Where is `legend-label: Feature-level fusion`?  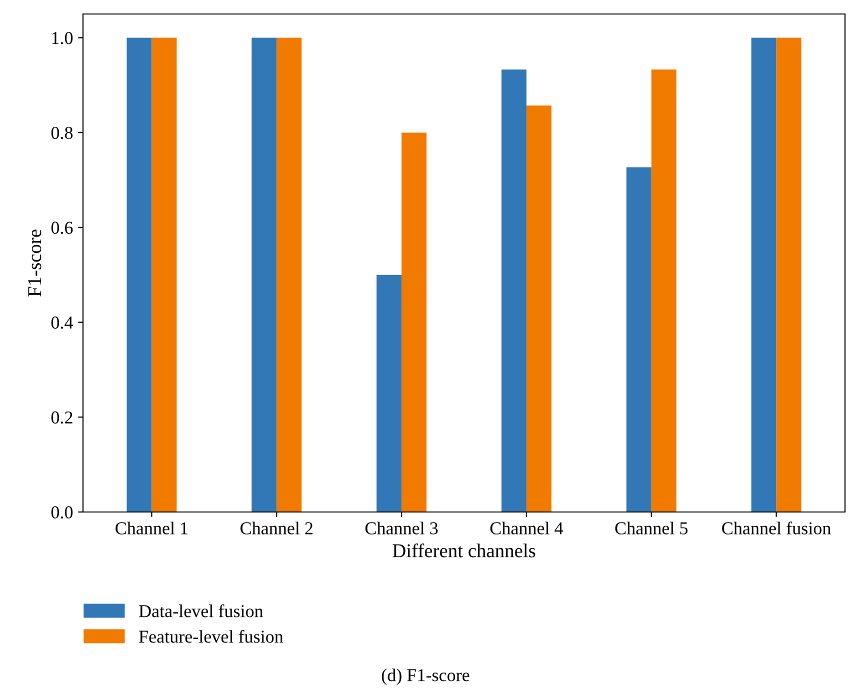
legend-label: Feature-level fusion is located at coordinates (211, 636).